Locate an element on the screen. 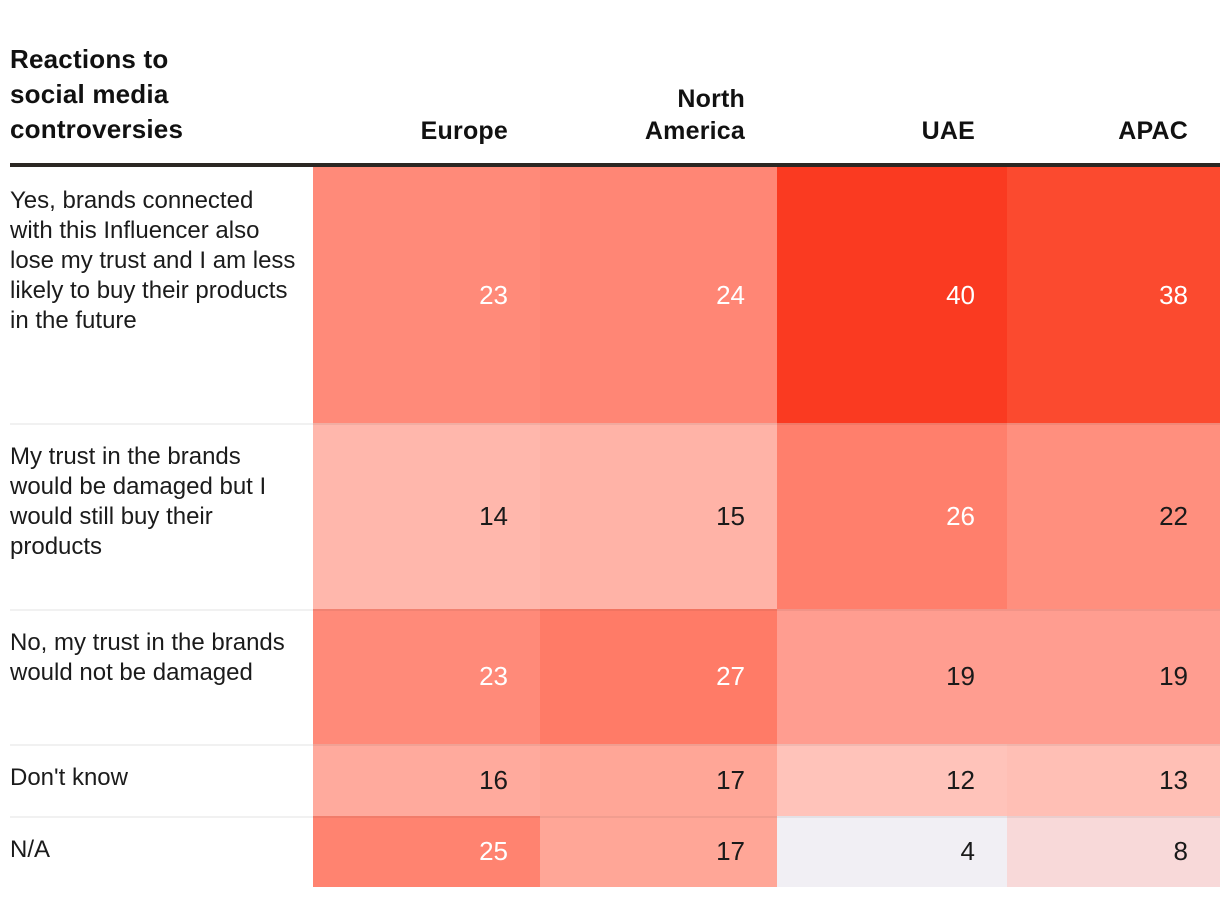 The image size is (1220, 902). title-cell: Reactions to social media controversies is located at coordinates (156, 94).